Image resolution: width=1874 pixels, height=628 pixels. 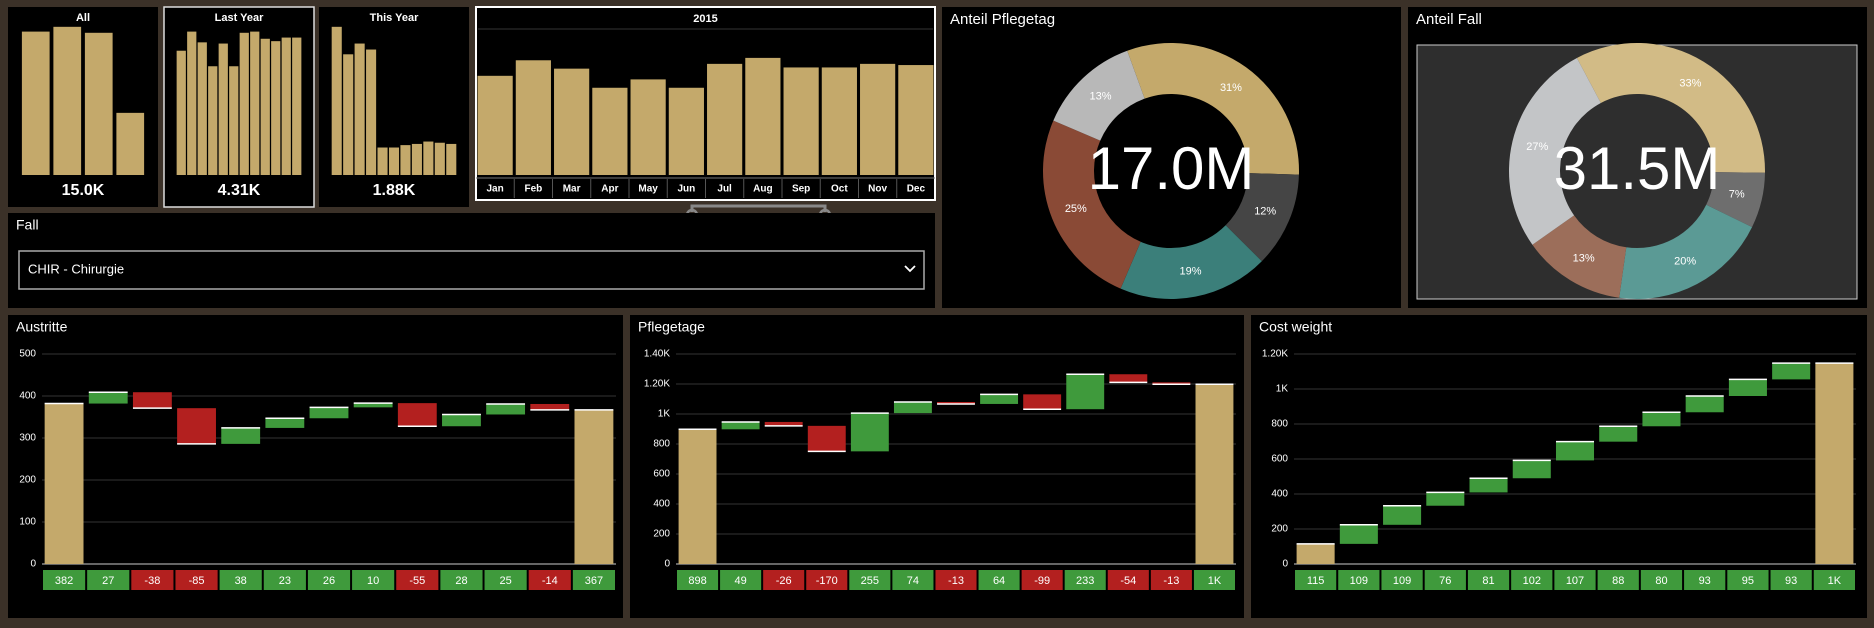 What do you see at coordinates (83, 18) in the screenshot?
I see `selector-title: All` at bounding box center [83, 18].